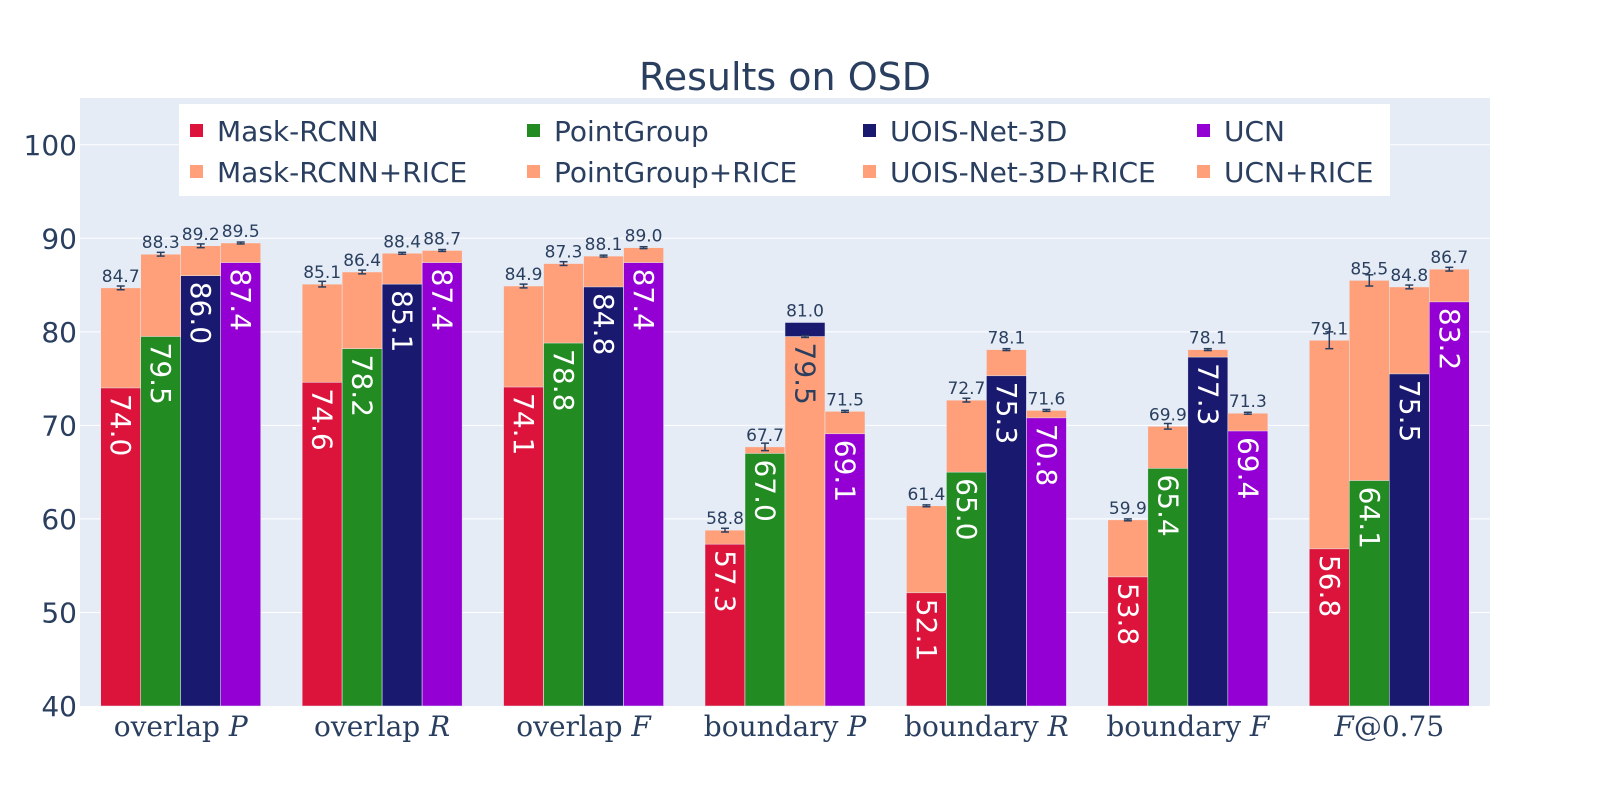  Describe the element at coordinates (785, 77) in the screenshot. I see `chart-title: Results on OSD` at that location.